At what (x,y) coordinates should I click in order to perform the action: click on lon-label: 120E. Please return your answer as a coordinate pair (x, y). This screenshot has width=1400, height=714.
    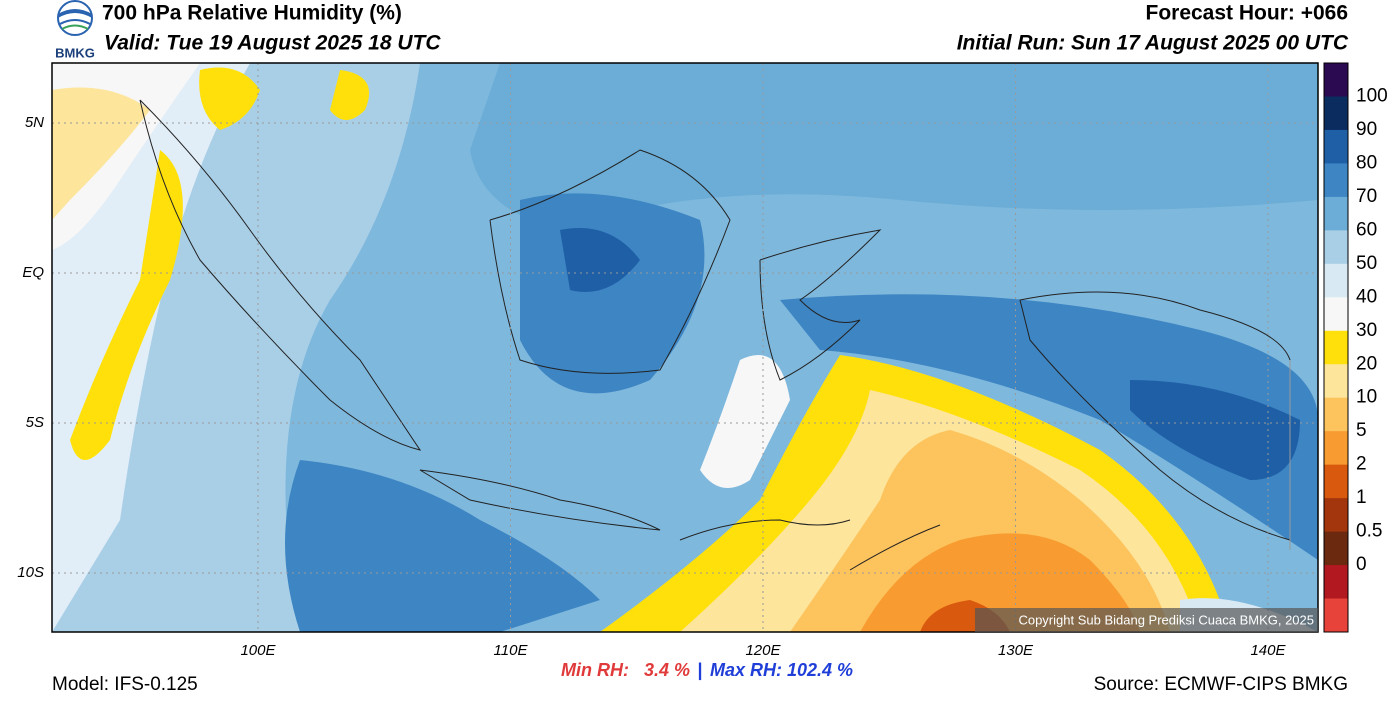
    Looking at the image, I should click on (763, 650).